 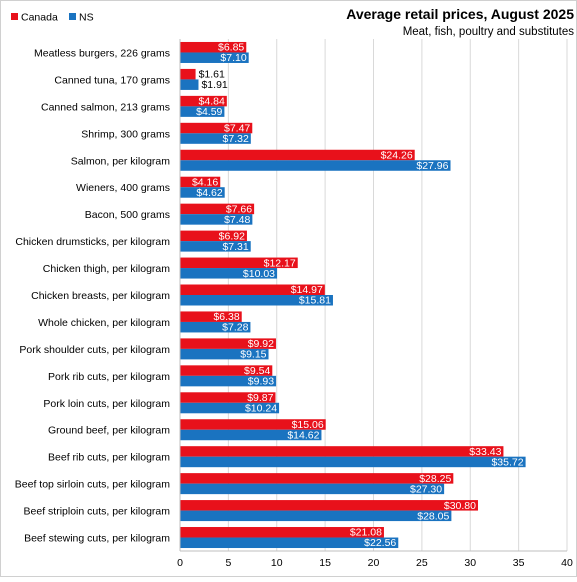 What do you see at coordinates (127, 215) in the screenshot?
I see `category-label: Bacon, 500 grams` at bounding box center [127, 215].